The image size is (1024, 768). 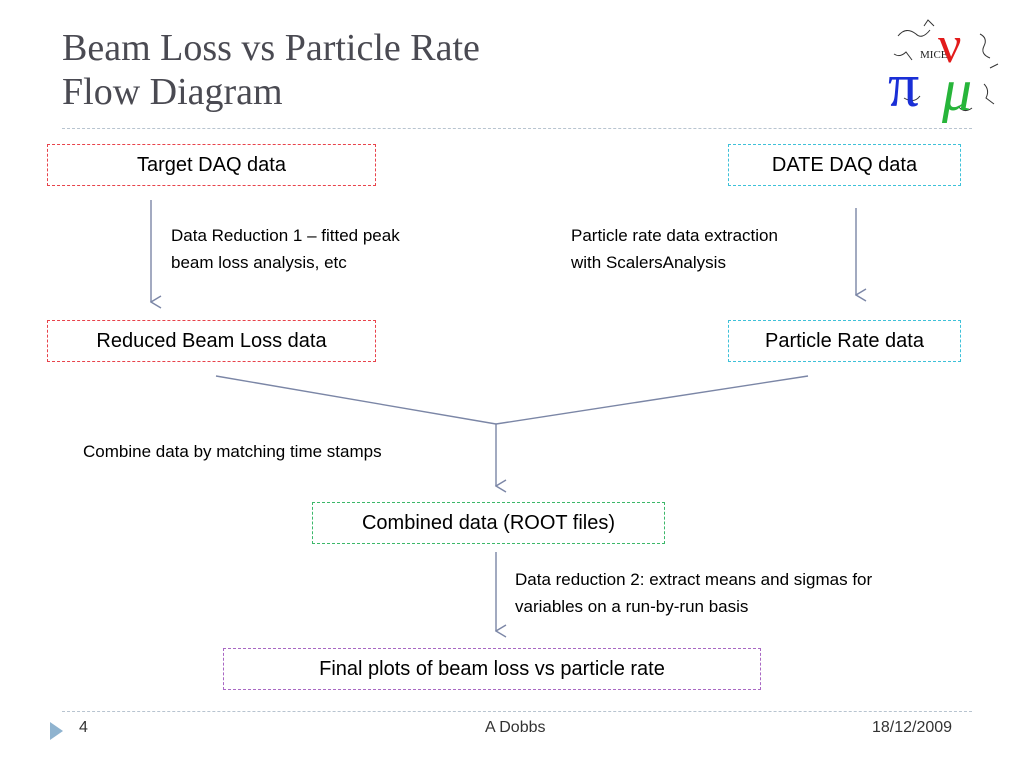 What do you see at coordinates (903, 86) in the screenshot?
I see `logo-pi-glyph: π` at bounding box center [903, 86].